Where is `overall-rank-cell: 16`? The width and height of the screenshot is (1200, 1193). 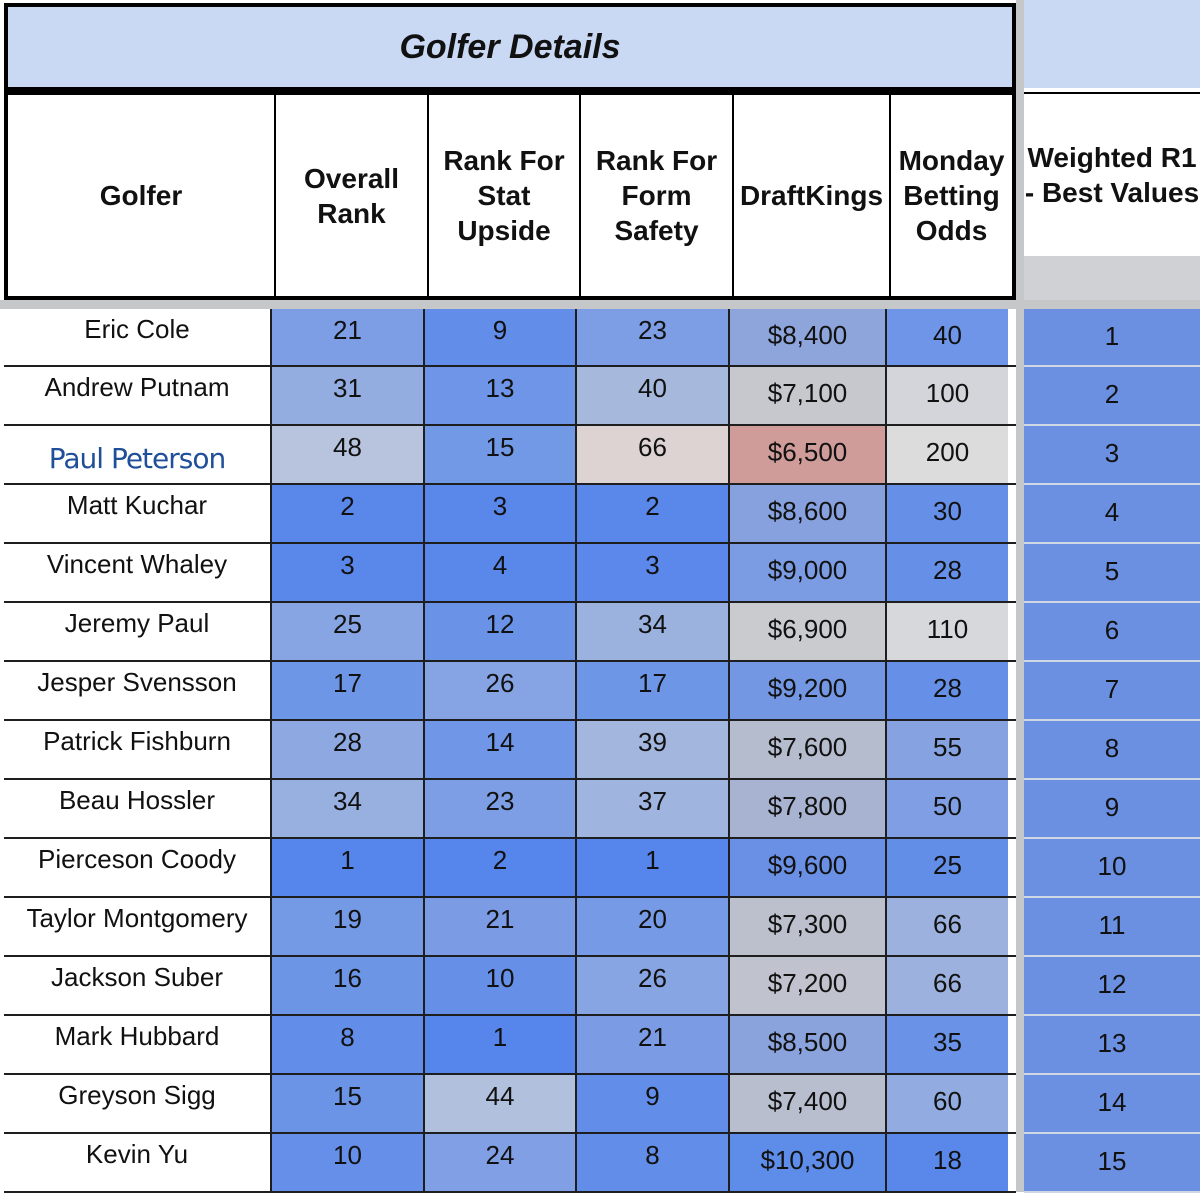
overall-rank-cell: 16 is located at coordinates (348, 985).